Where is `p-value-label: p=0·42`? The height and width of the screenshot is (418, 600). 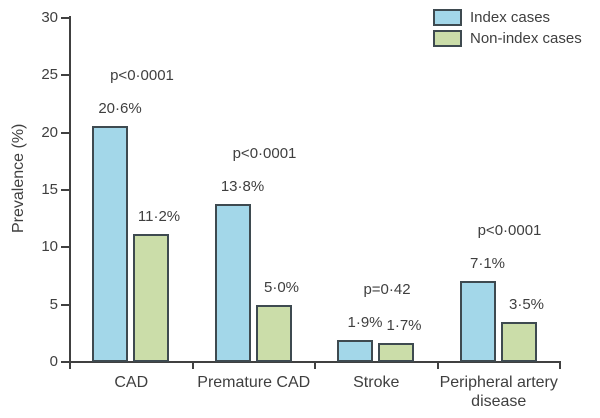
p-value-label: p=0·42 is located at coordinates (387, 290).